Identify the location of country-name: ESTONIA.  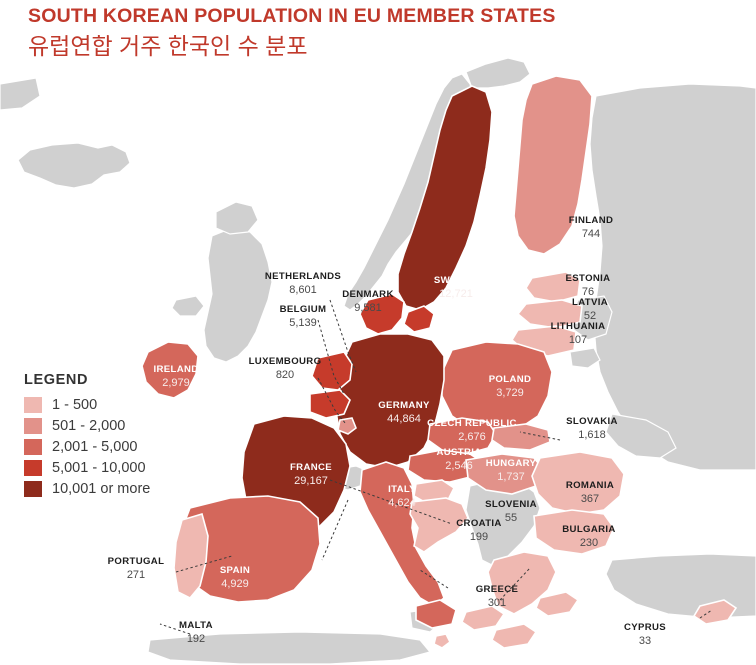
(588, 278).